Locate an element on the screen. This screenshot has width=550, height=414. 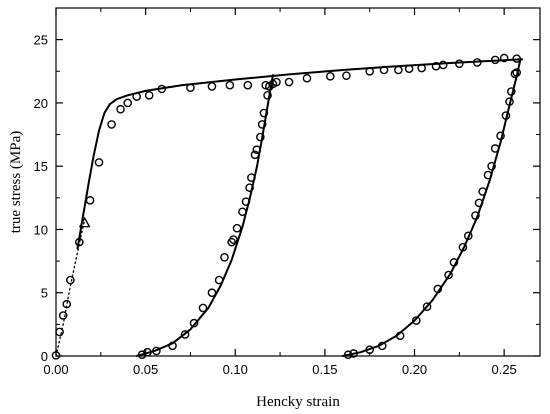
elastic-dotted-line is located at coordinates (70, 287).